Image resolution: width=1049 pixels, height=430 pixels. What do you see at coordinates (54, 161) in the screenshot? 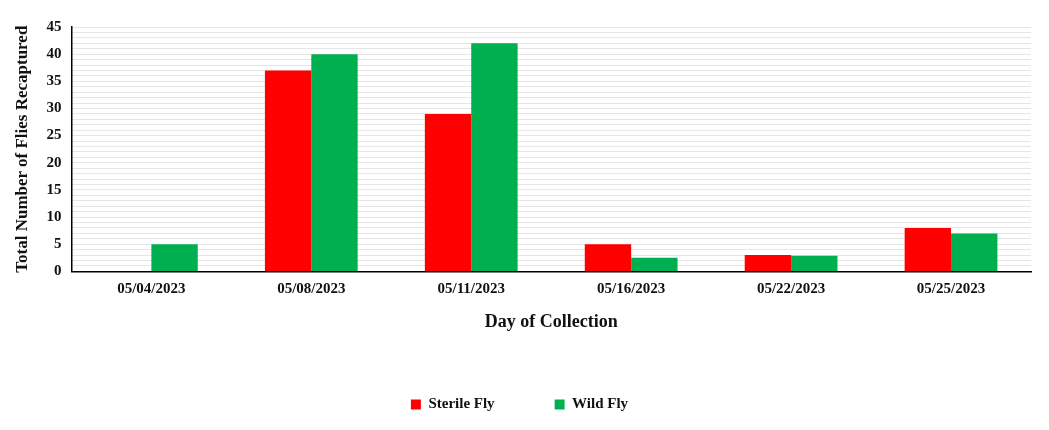
I see `y-tick-label: 20` at bounding box center [54, 161].